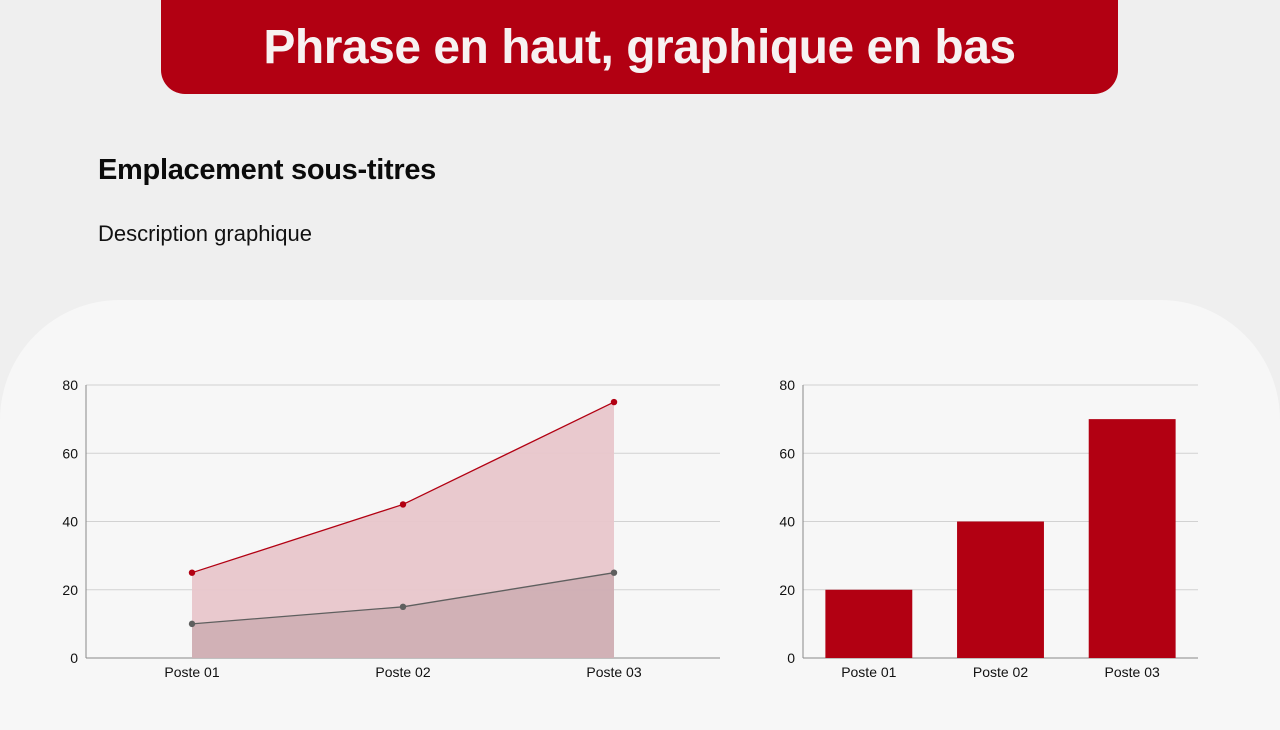  I want to click on subtitle: Emplacement sous-titres, so click(267, 170).